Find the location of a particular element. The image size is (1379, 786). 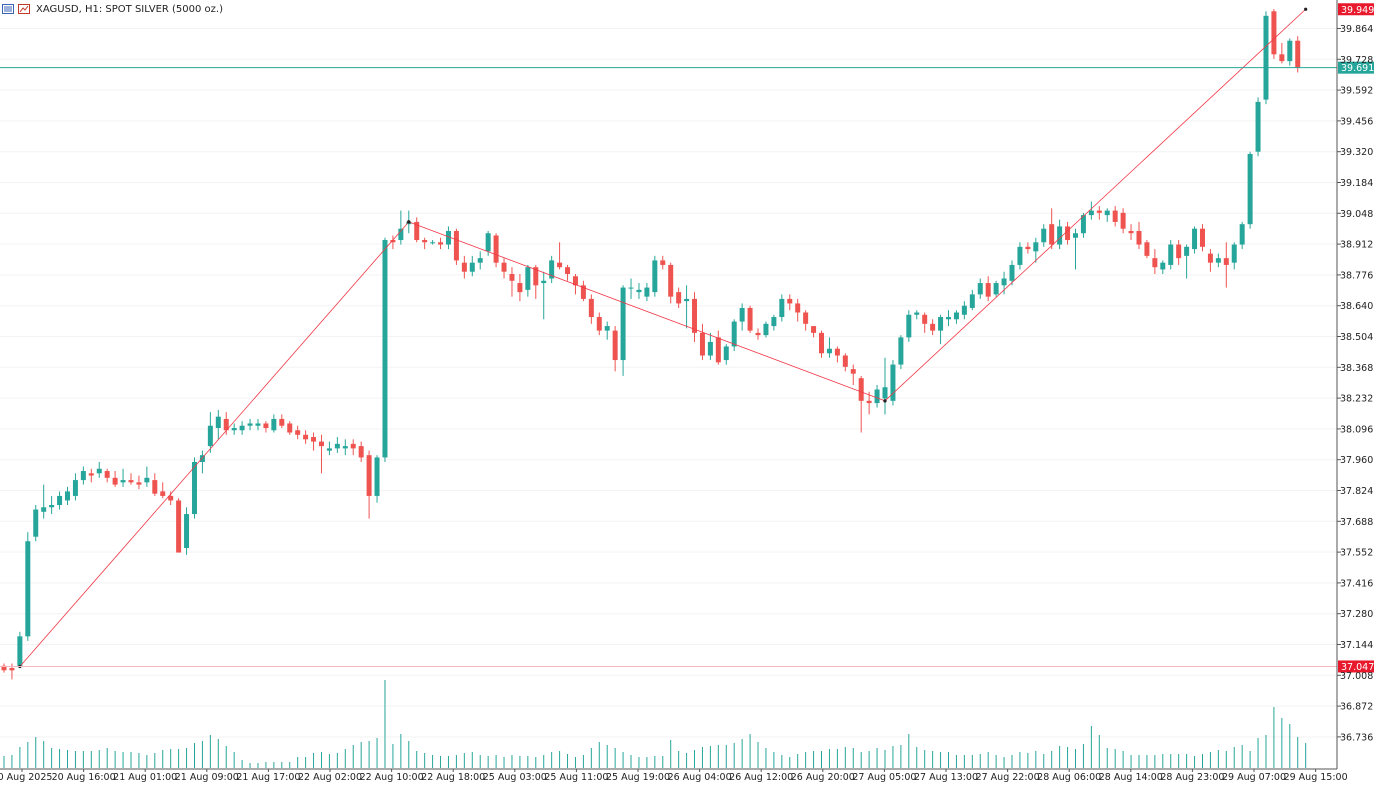

chart-title: XAGUSD, H1: SPOT SILVER (5000 oz.) is located at coordinates (129, 9).